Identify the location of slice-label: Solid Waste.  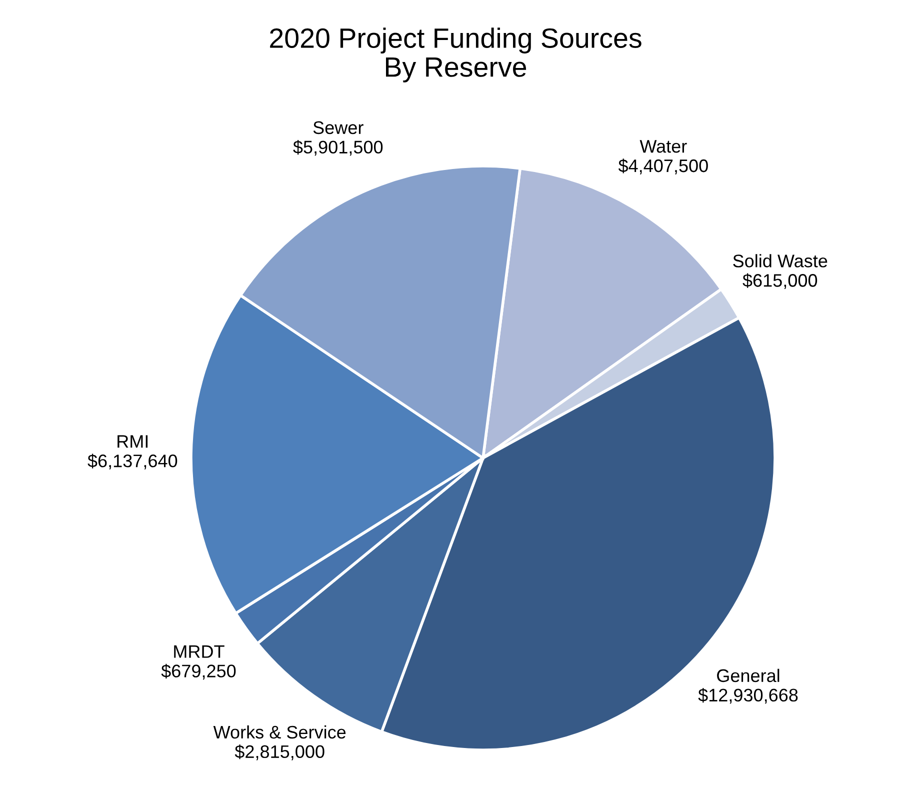
(780, 261).